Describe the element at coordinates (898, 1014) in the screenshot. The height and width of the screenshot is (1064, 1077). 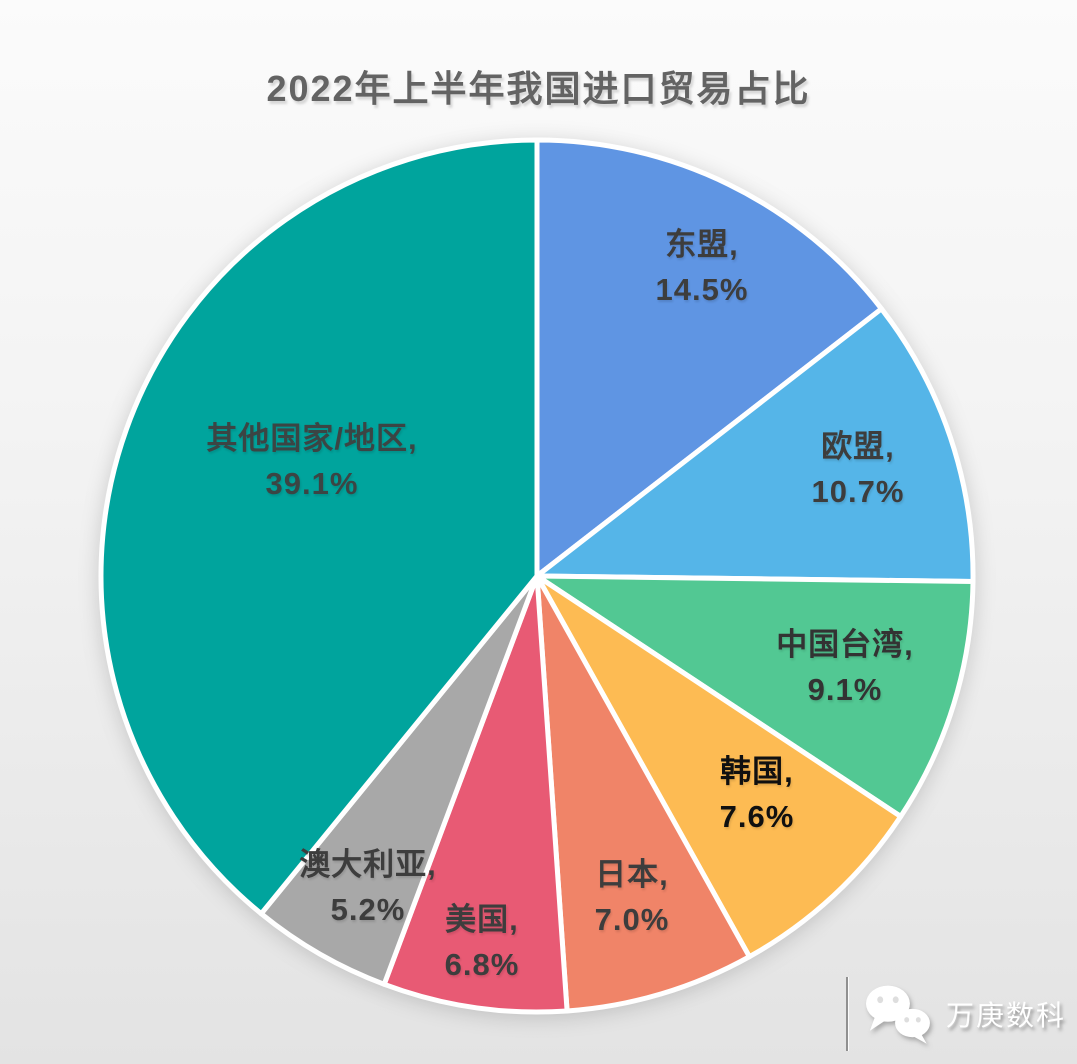
I see `wechat-icon` at that location.